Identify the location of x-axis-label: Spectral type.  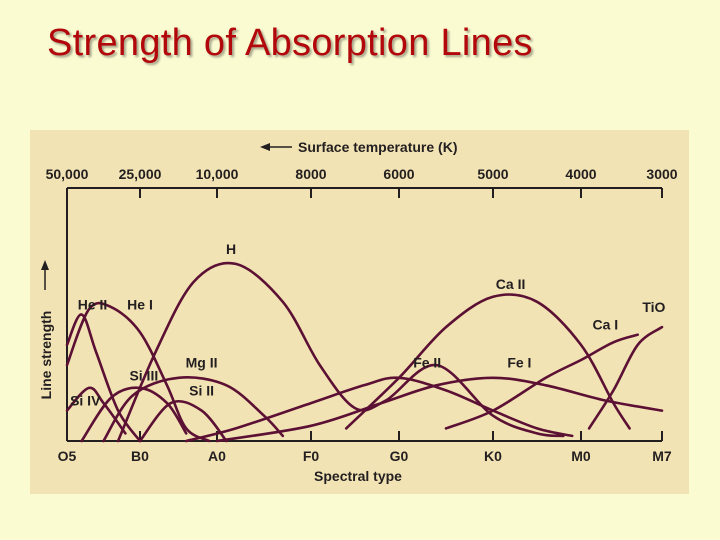
(358, 476).